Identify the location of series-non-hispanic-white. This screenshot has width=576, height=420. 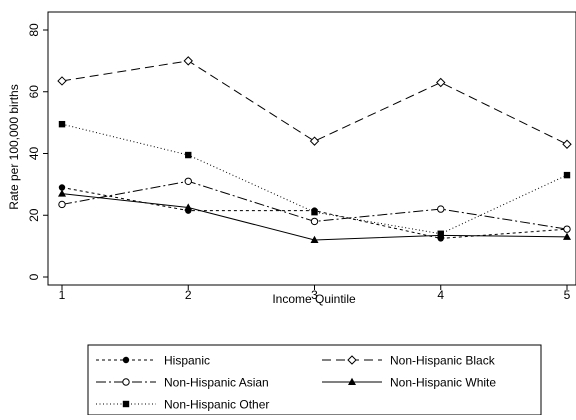
(314, 216).